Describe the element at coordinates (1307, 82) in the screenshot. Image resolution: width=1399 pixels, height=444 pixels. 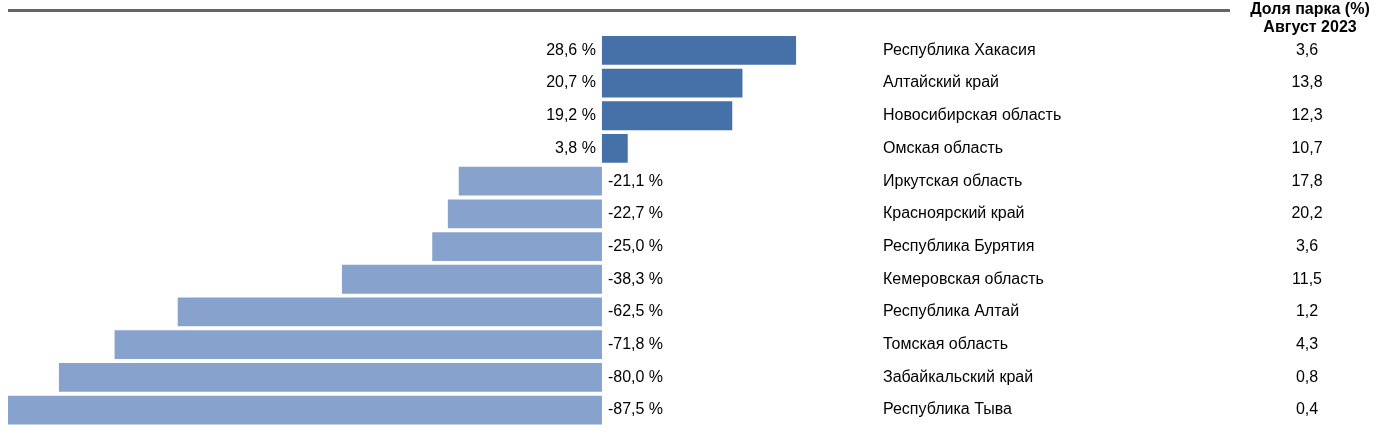
I see `text: 13,8` at that location.